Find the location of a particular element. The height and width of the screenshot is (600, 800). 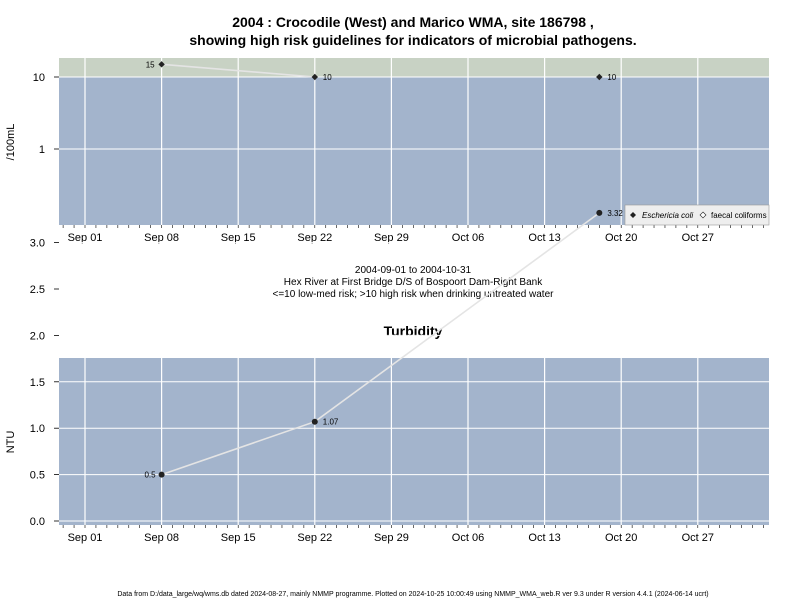

turbidity-title: Turbidity is located at coordinates (413, 331).